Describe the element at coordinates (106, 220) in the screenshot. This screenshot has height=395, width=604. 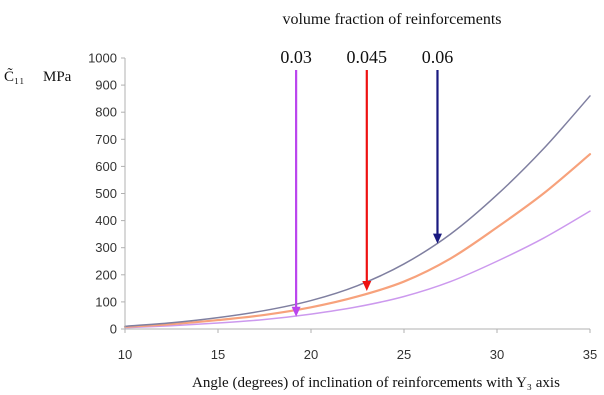
I see `y-tick-label: 400` at that location.